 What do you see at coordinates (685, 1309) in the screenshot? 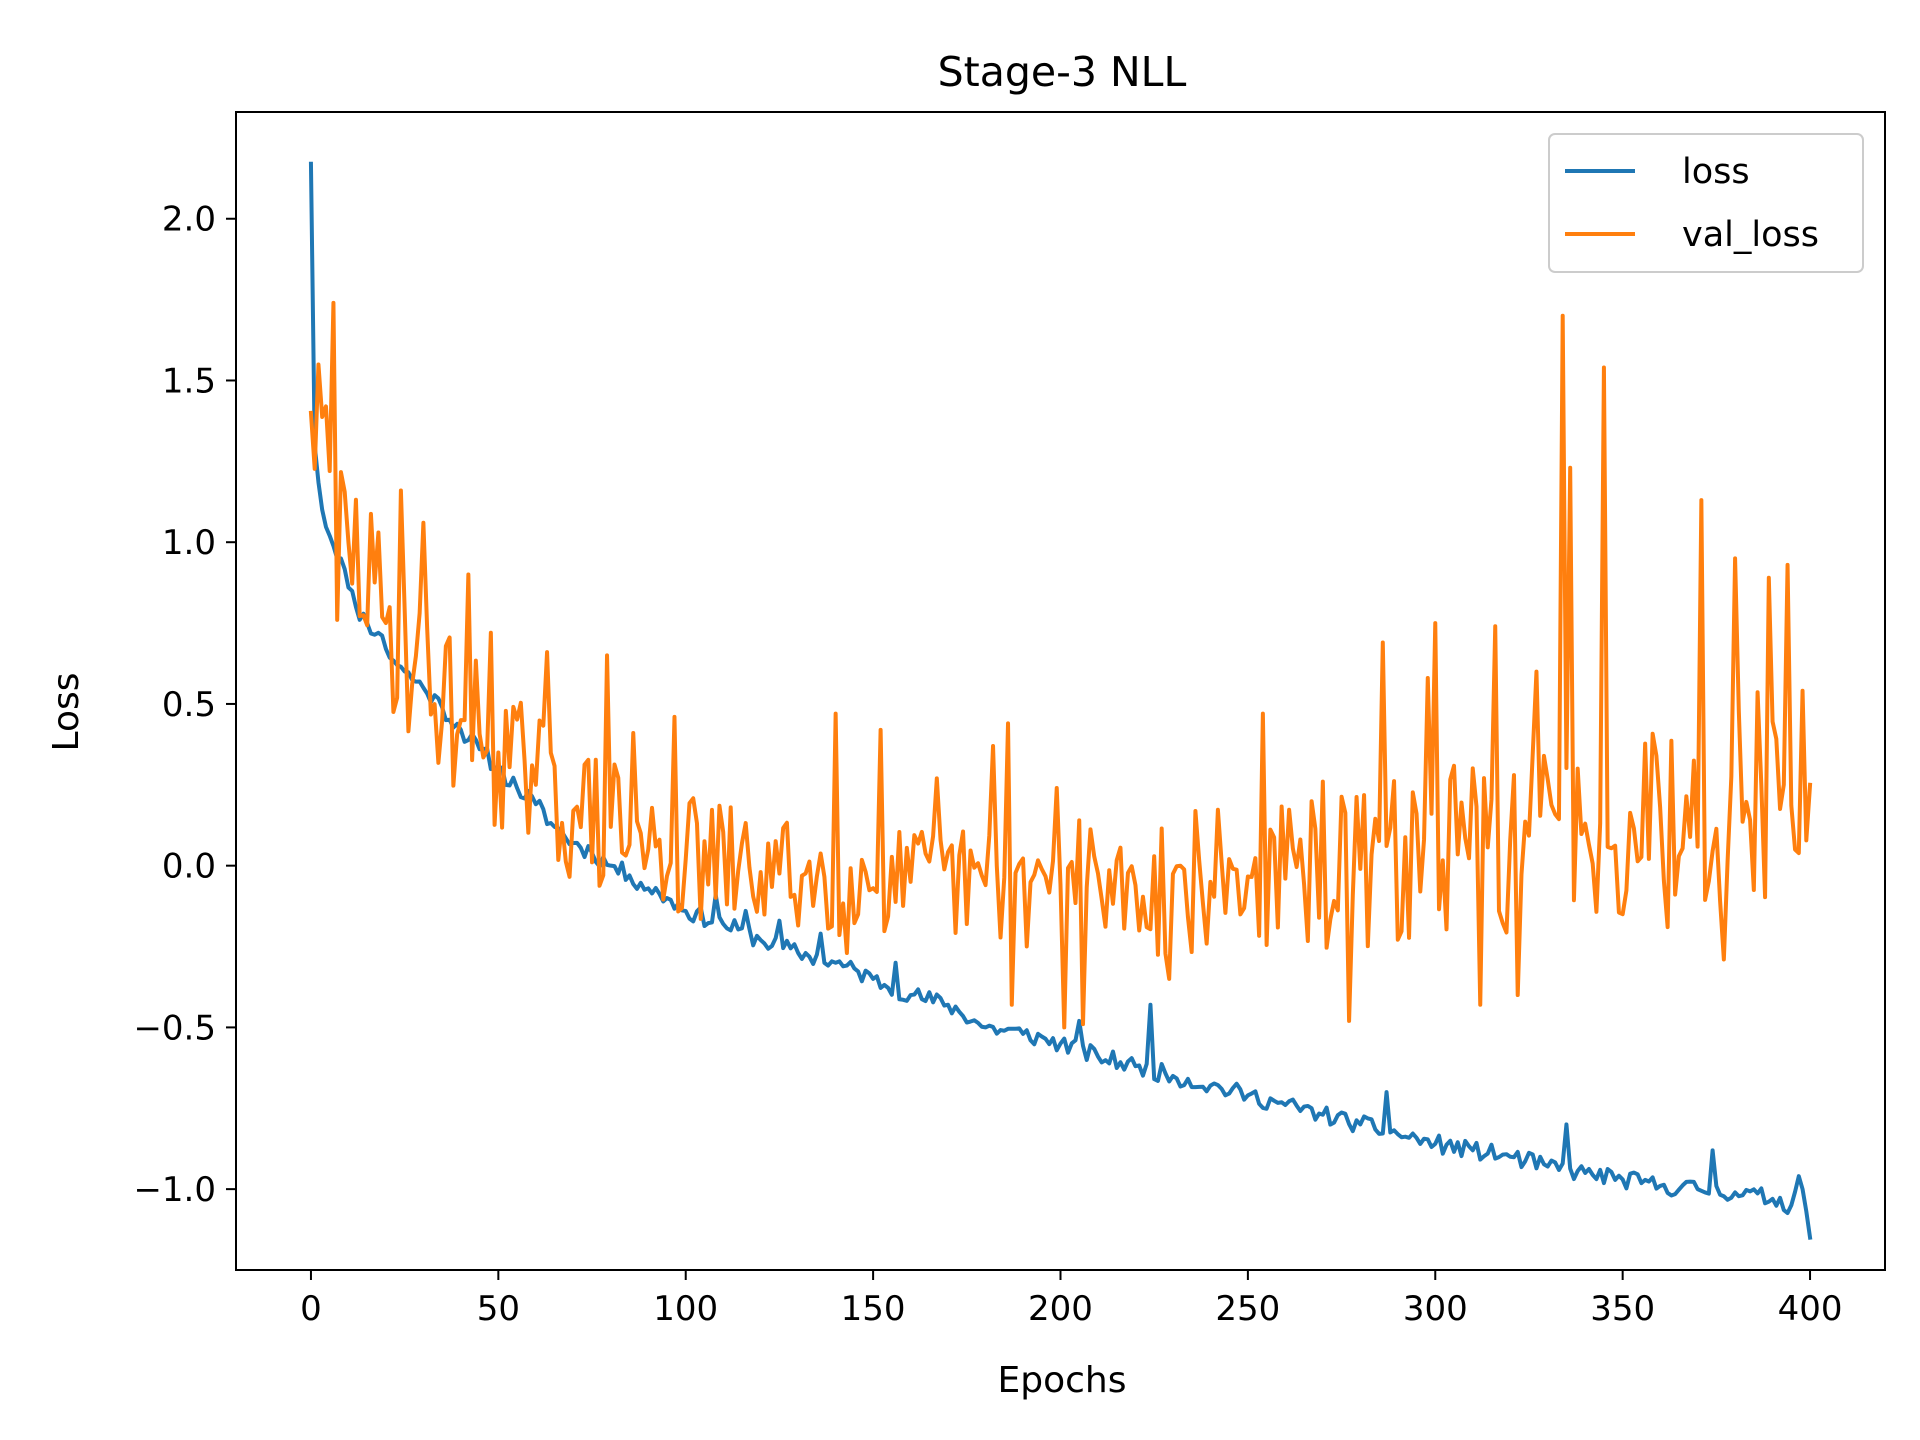
I see `x-tick-label: 100` at bounding box center [685, 1309].